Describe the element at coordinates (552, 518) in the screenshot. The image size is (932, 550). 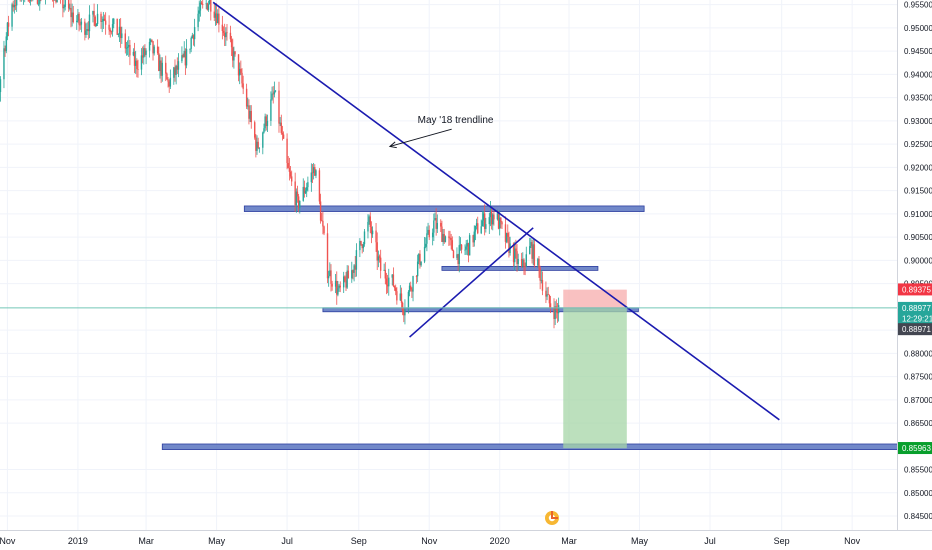
I see `tradingview-logo-icon` at that location.